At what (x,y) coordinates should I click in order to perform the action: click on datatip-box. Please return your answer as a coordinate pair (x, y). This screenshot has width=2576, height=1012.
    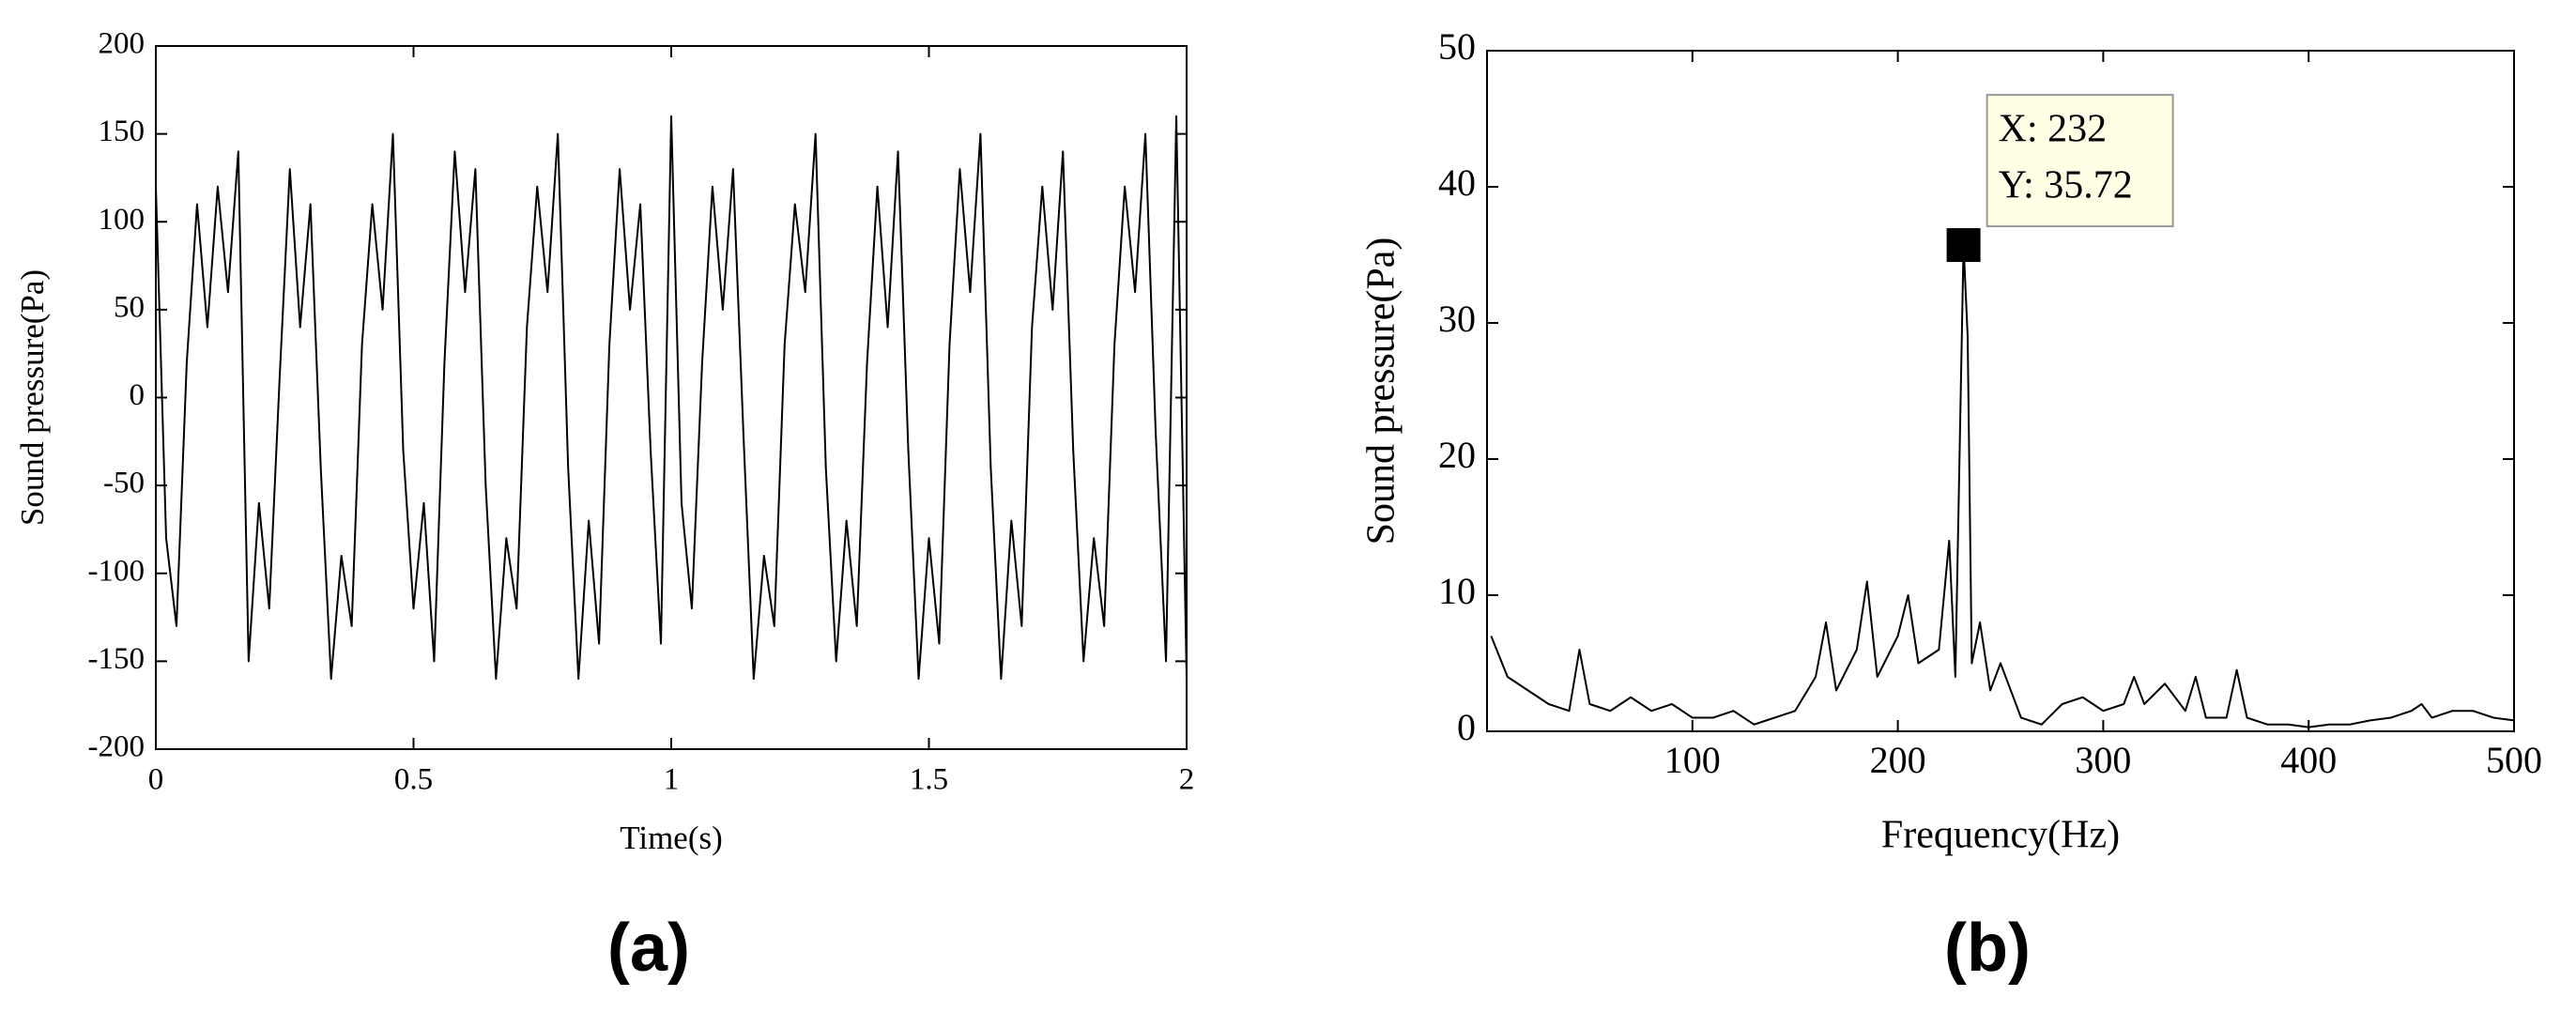
    Looking at the image, I should click on (2080, 161).